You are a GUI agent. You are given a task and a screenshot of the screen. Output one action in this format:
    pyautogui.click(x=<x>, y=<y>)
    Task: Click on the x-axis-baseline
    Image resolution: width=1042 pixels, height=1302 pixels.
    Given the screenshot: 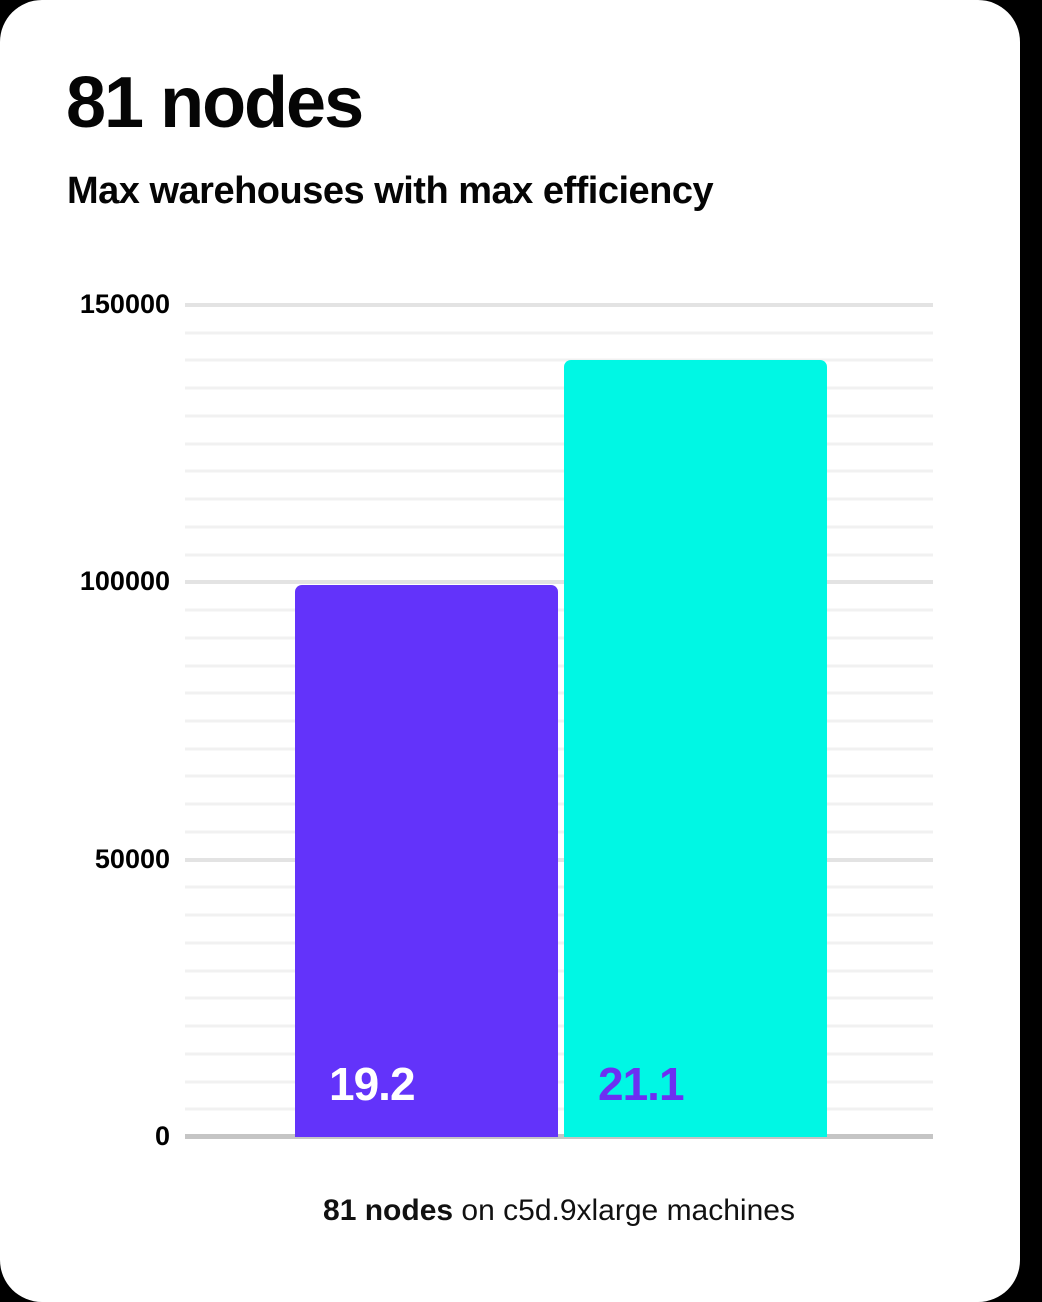 What is the action you would take?
    pyautogui.click(x=559, y=1136)
    